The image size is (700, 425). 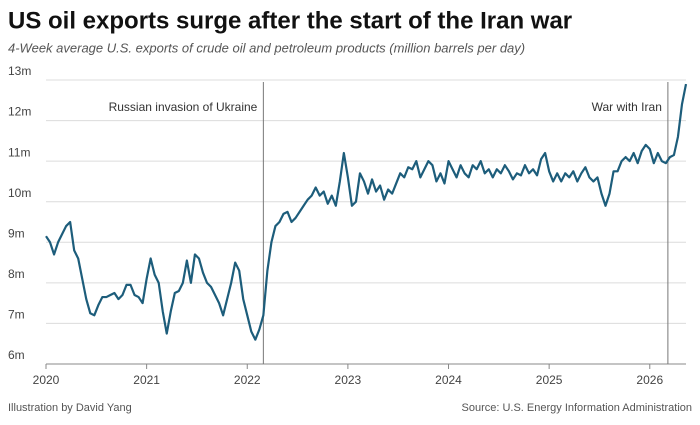 What do you see at coordinates (649, 380) in the screenshot?
I see `x-tick-label: 2026` at bounding box center [649, 380].